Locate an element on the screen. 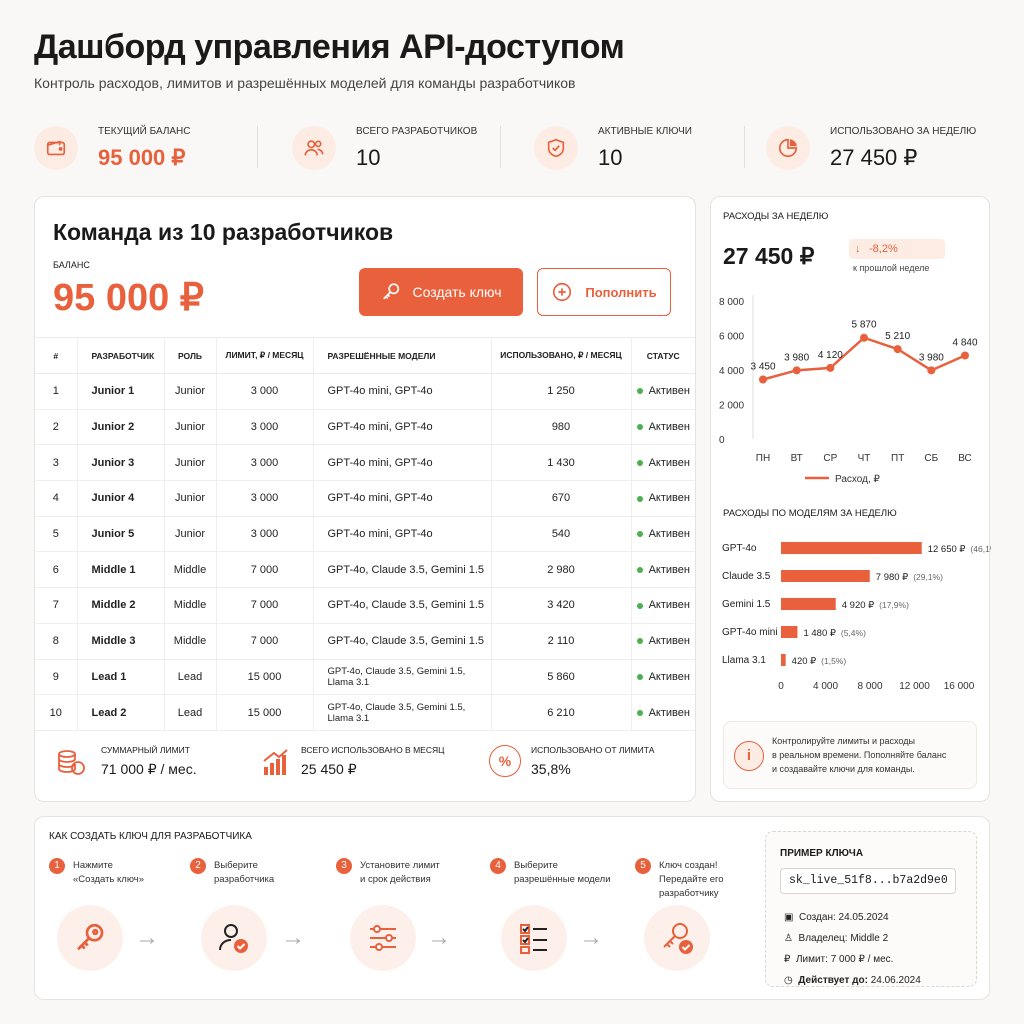 The width and height of the screenshot is (1024, 1024). key-value: sk_live_51f8...b7a2d9e0 is located at coordinates (868, 881).